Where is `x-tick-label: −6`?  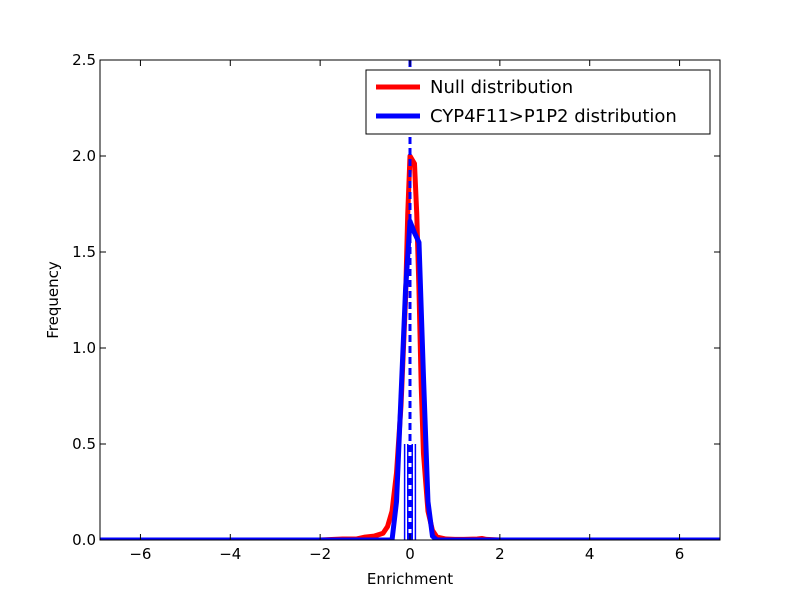 x-tick-label: −6 is located at coordinates (140, 554).